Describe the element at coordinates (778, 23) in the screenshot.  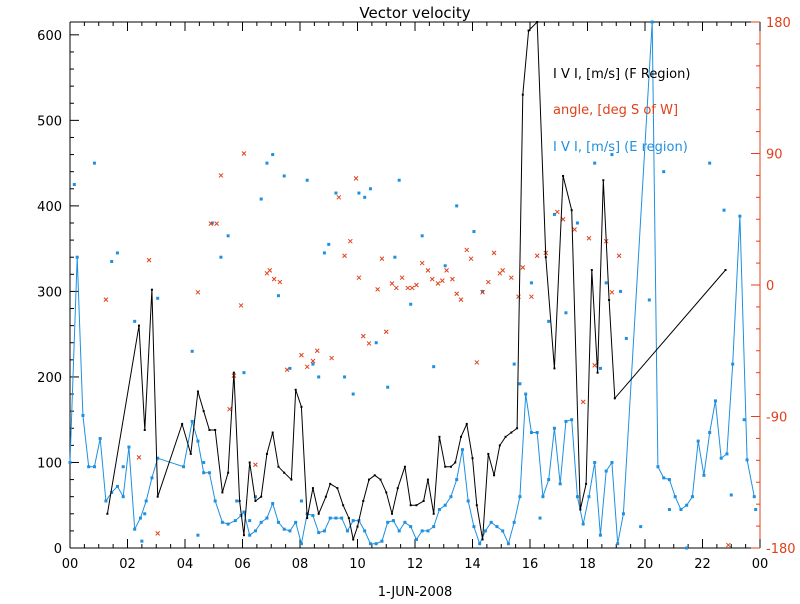
I see `y-right-tick-label: 180` at that location.